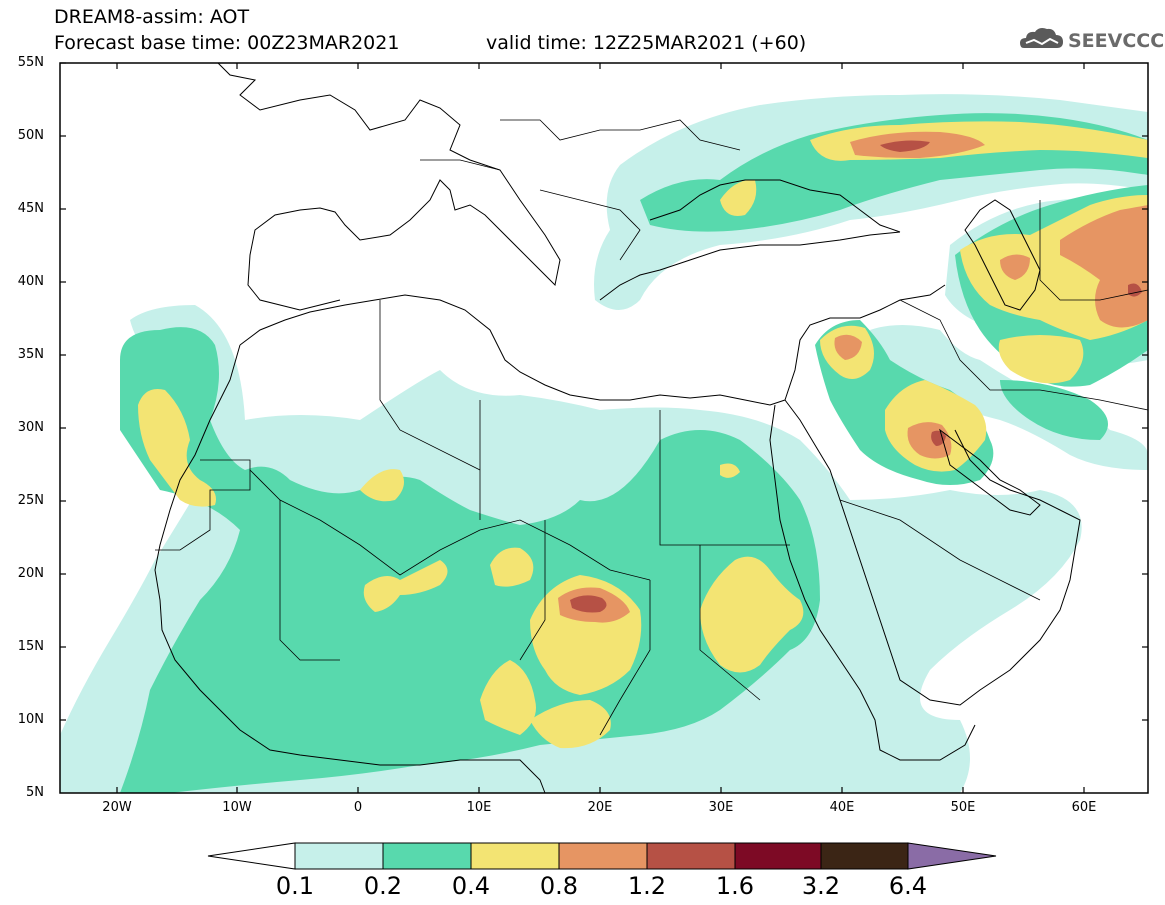  Describe the element at coordinates (30, 719) in the screenshot. I see `lat-label: 10N` at that location.